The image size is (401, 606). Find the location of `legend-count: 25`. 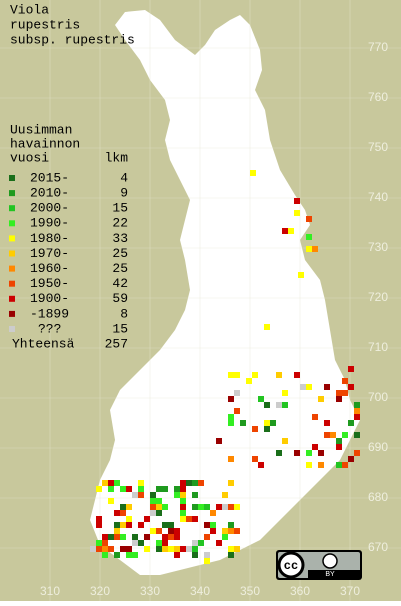

legend-count: 25 is located at coordinates (120, 253).